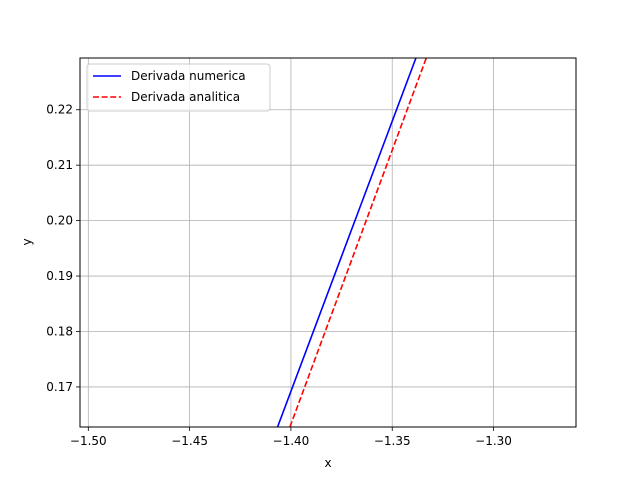  Describe the element at coordinates (189, 441) in the screenshot. I see `x-tick-label: −1.45` at that location.